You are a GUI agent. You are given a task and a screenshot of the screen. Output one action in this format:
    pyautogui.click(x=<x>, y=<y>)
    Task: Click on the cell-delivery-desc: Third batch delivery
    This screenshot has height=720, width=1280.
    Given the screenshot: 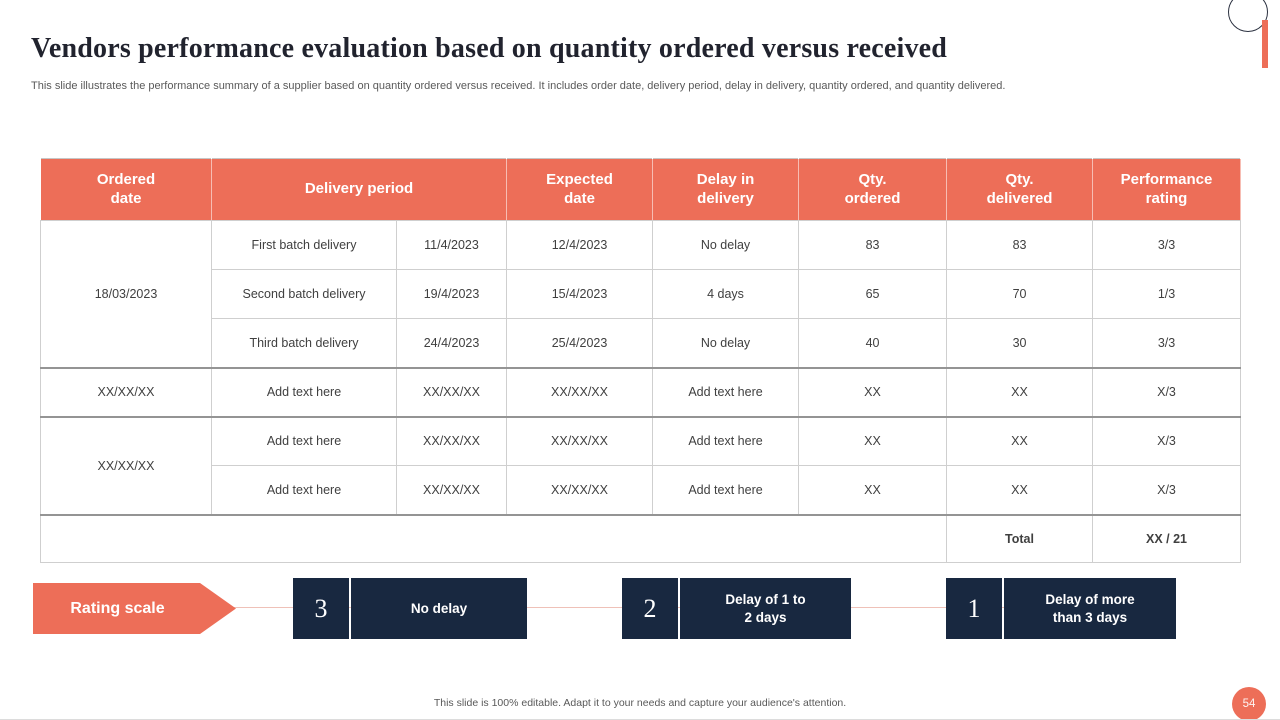 What is the action you would take?
    pyautogui.click(x=304, y=343)
    